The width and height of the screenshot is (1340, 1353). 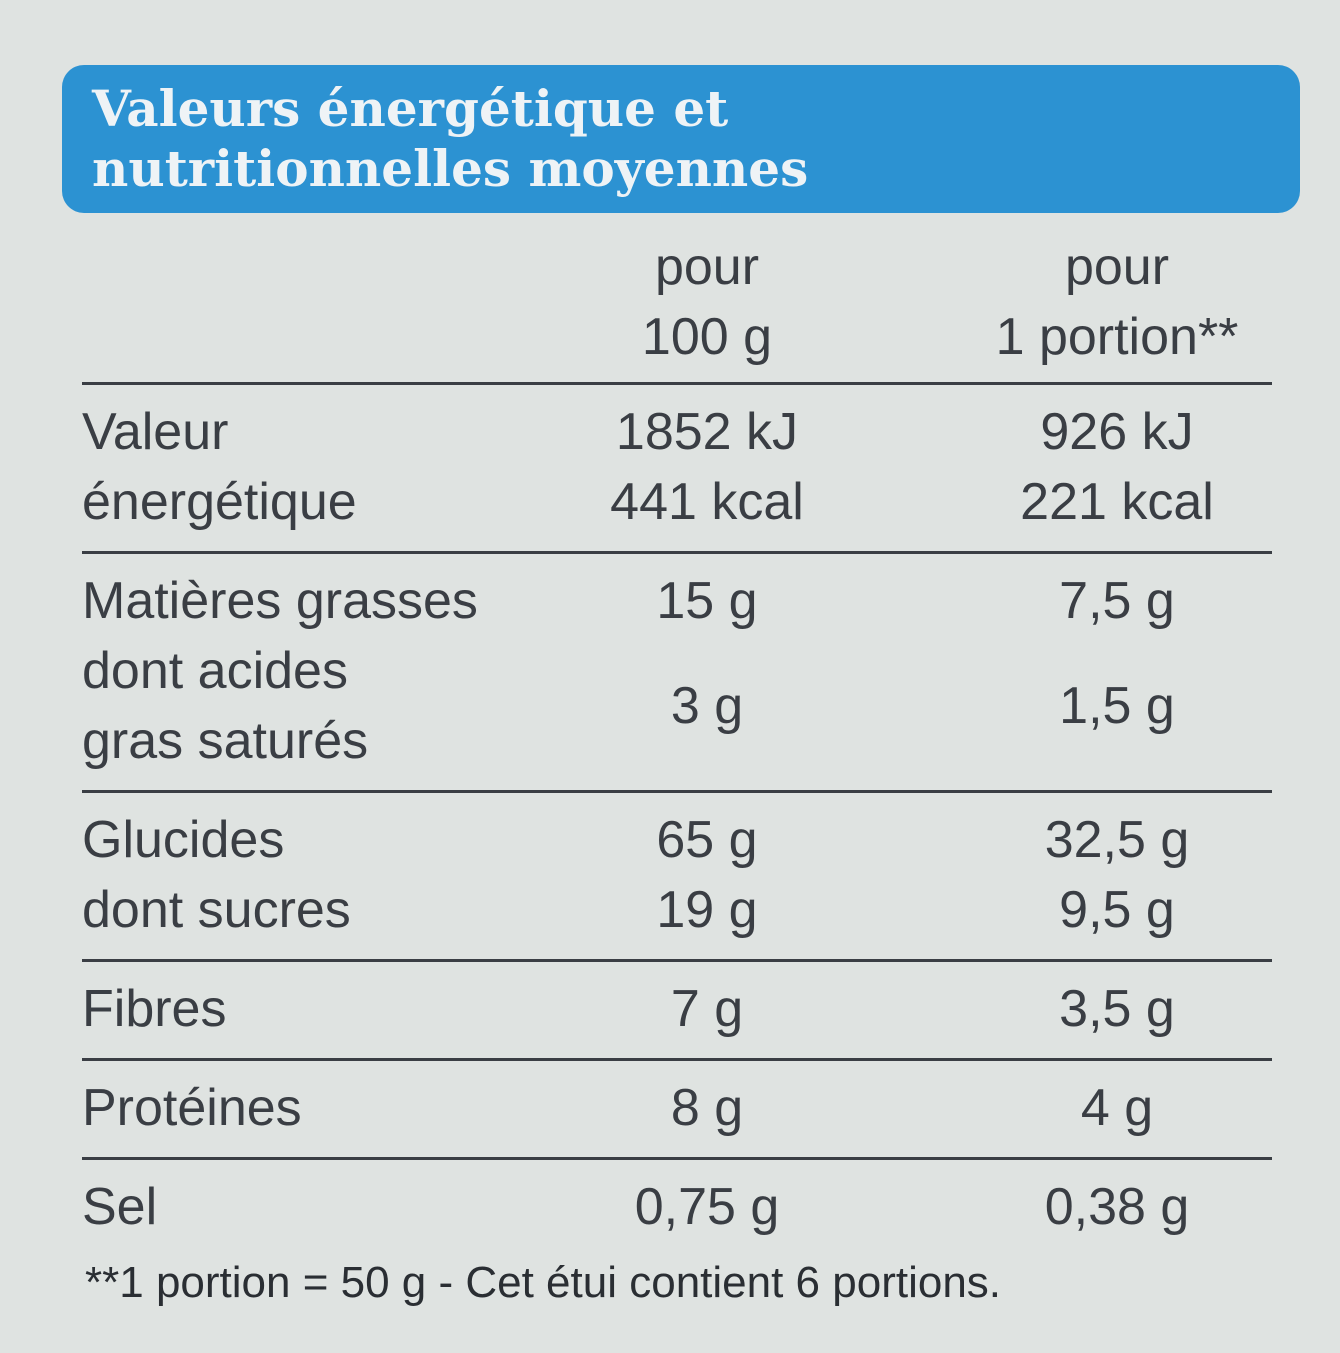 I want to click on value-100g-line: 0,75 g, so click(x=707, y=1207).